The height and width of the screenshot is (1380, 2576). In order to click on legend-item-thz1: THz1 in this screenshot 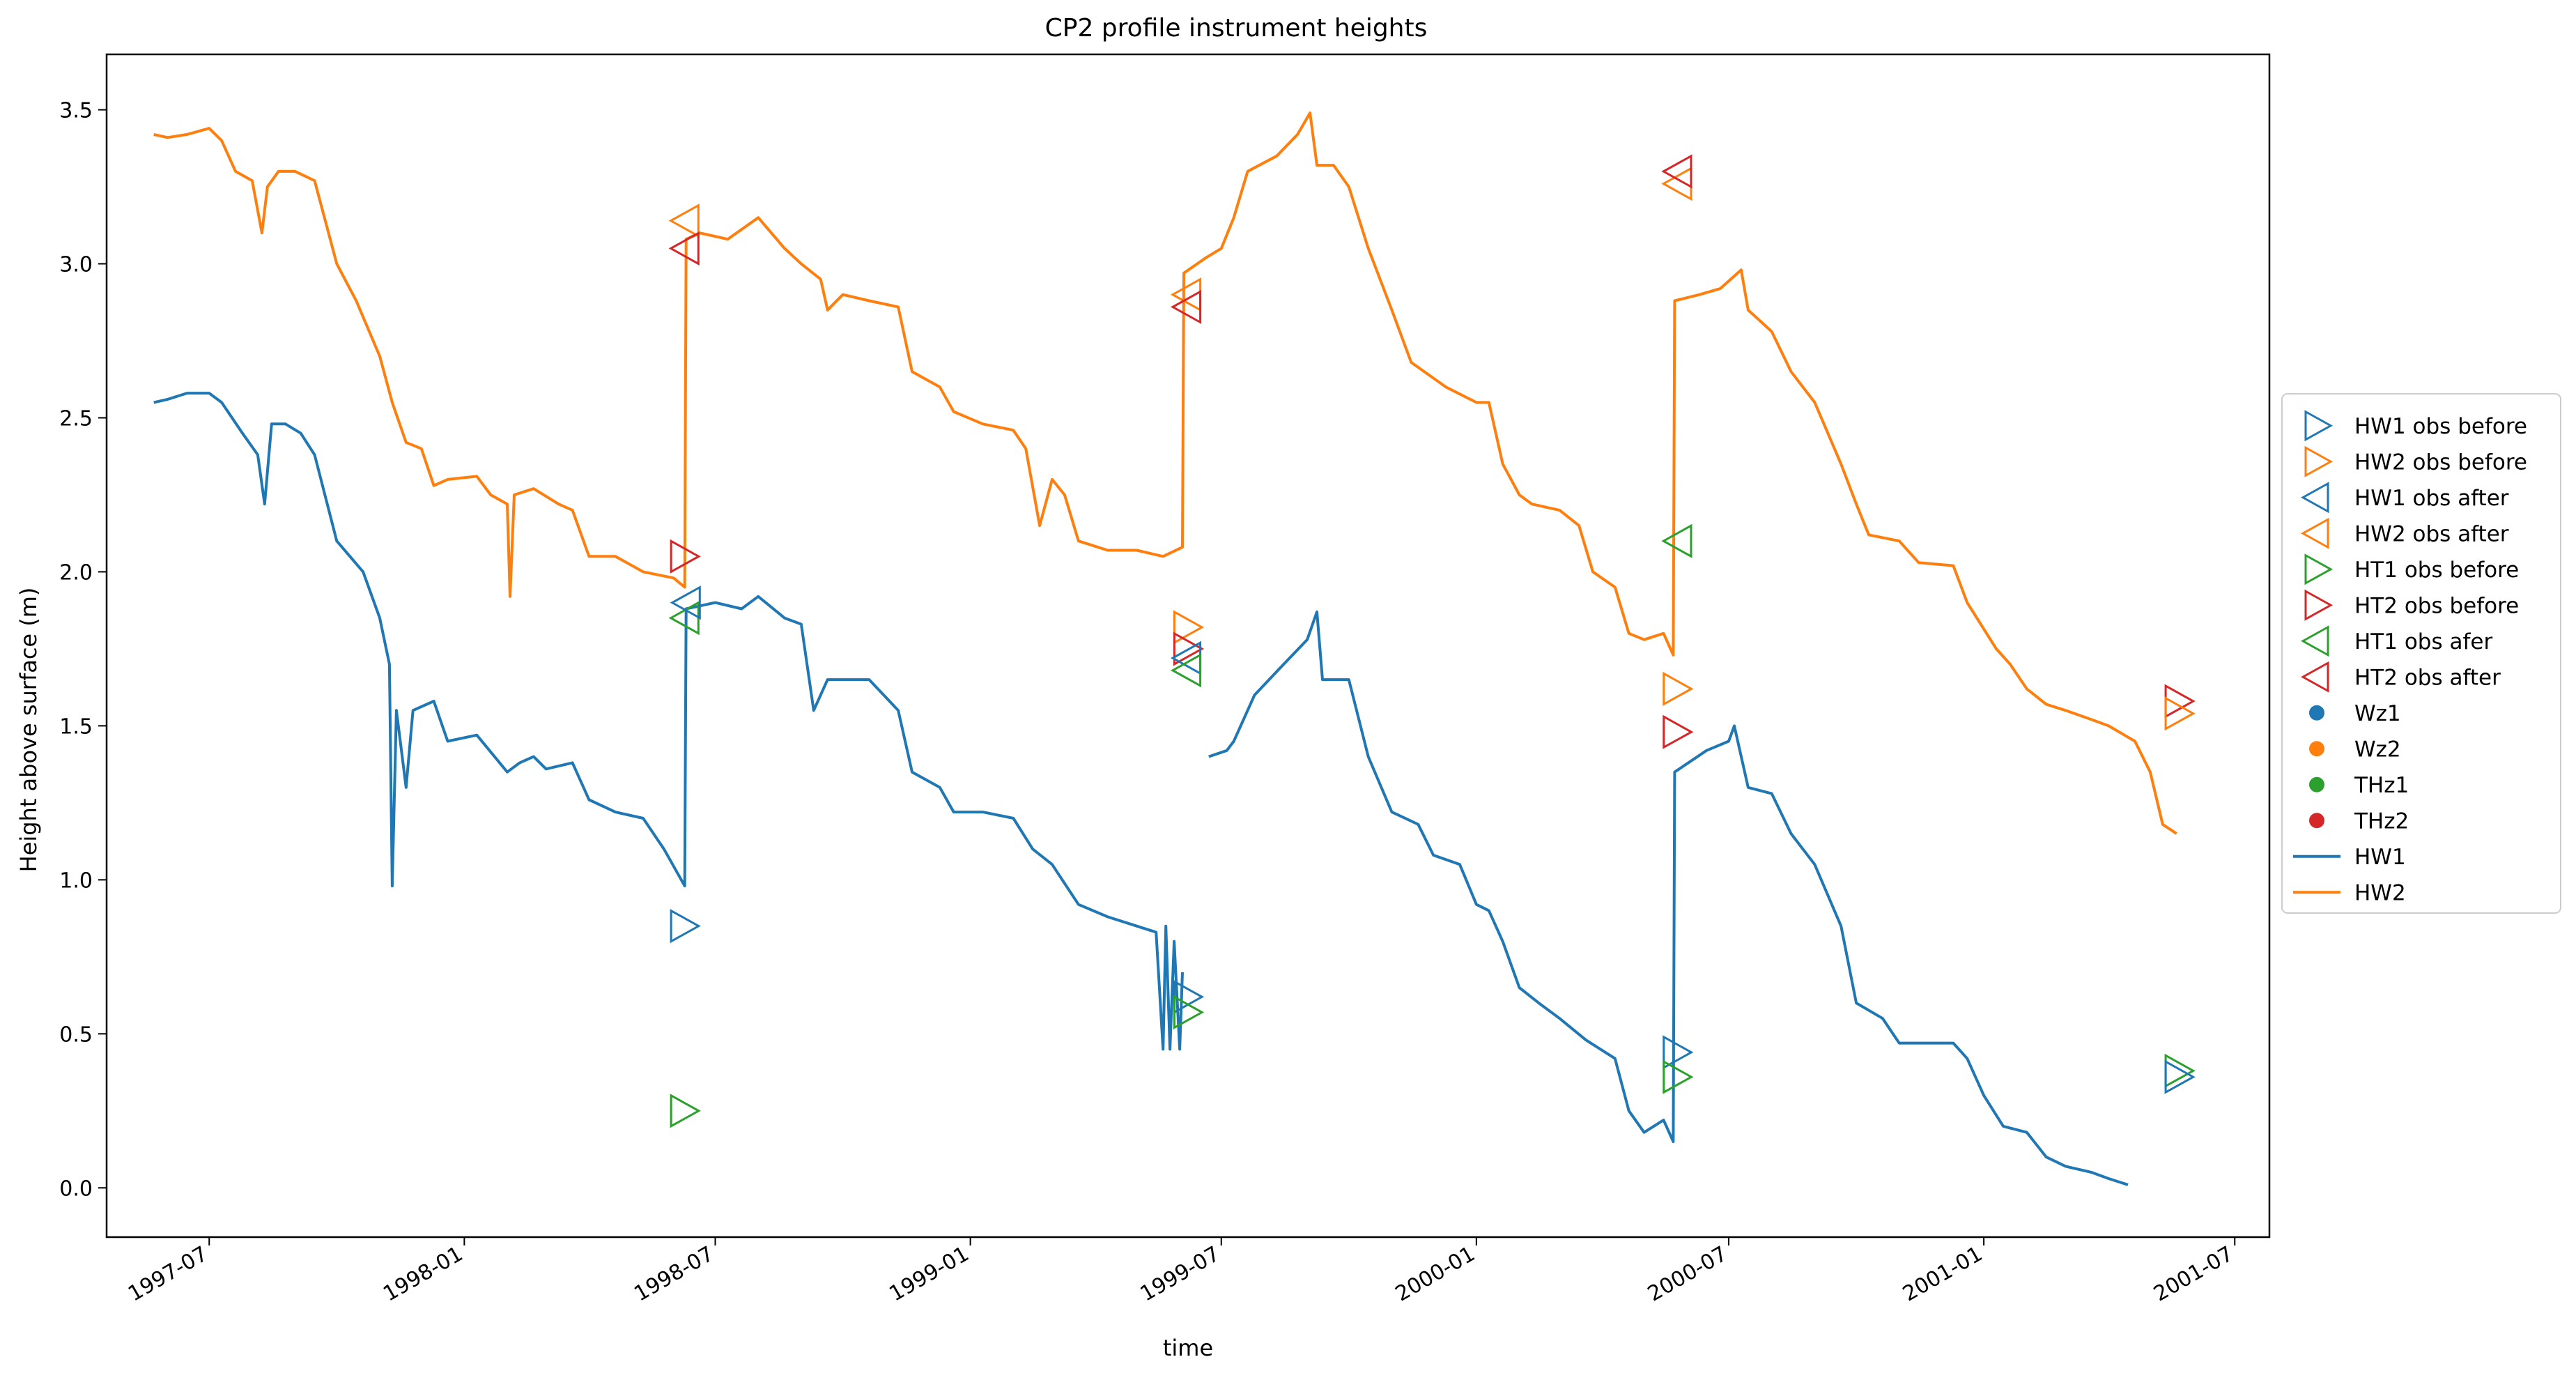, I will do `click(2359, 785)`.